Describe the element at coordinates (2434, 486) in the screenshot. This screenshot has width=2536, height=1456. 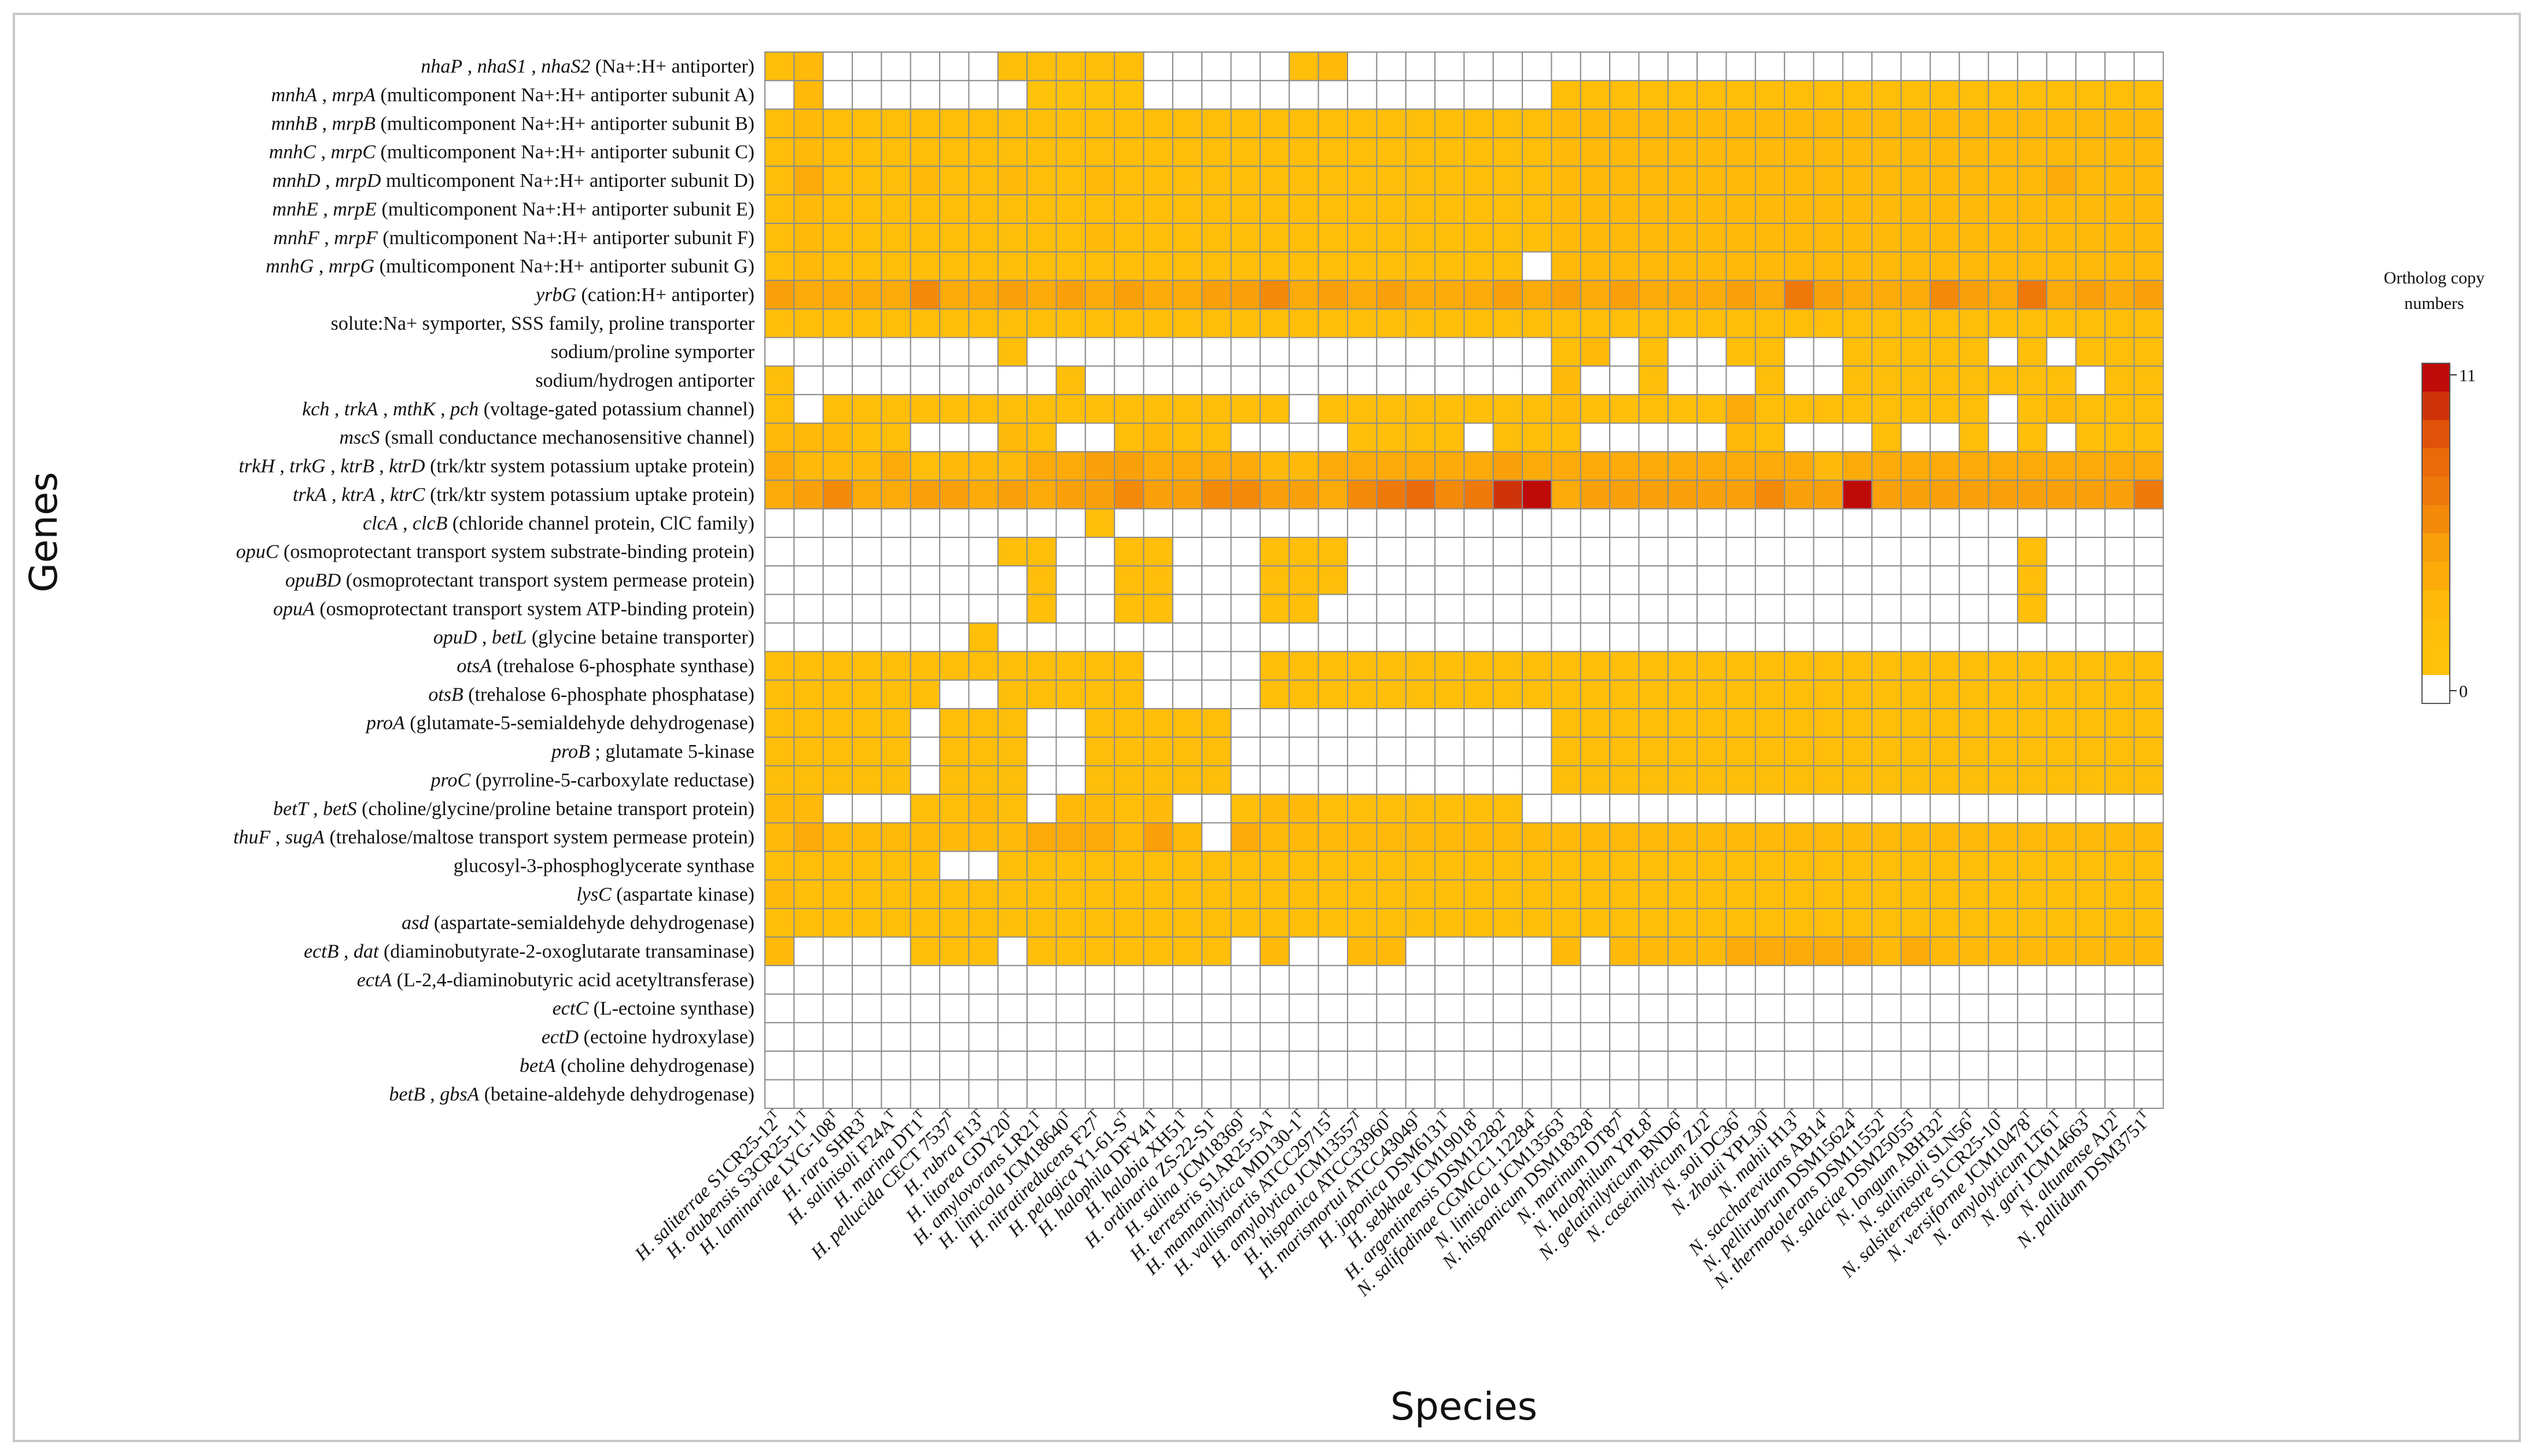
I see `color-legend: Ortholog copy numbers 11 0` at that location.